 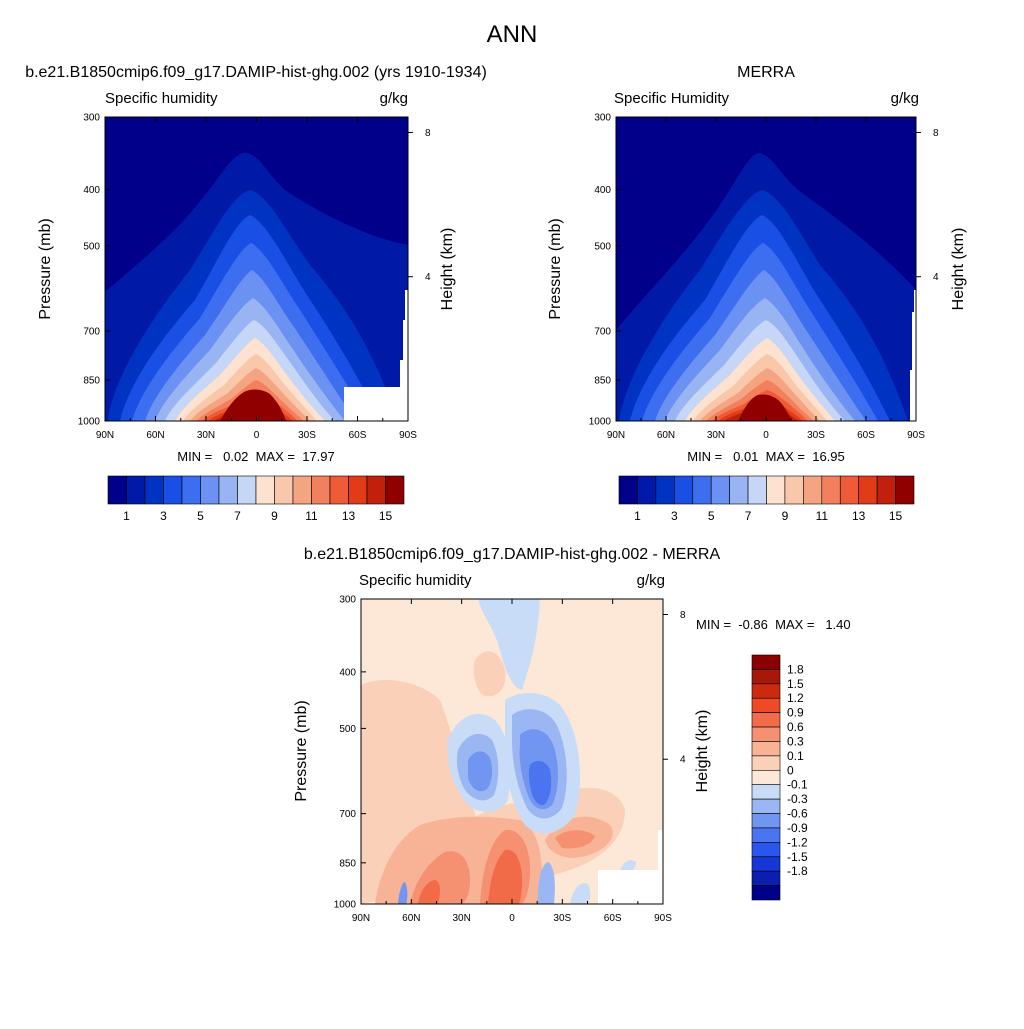 I want to click on panel-model-variable-label: Specific humidity, so click(x=161, y=98).